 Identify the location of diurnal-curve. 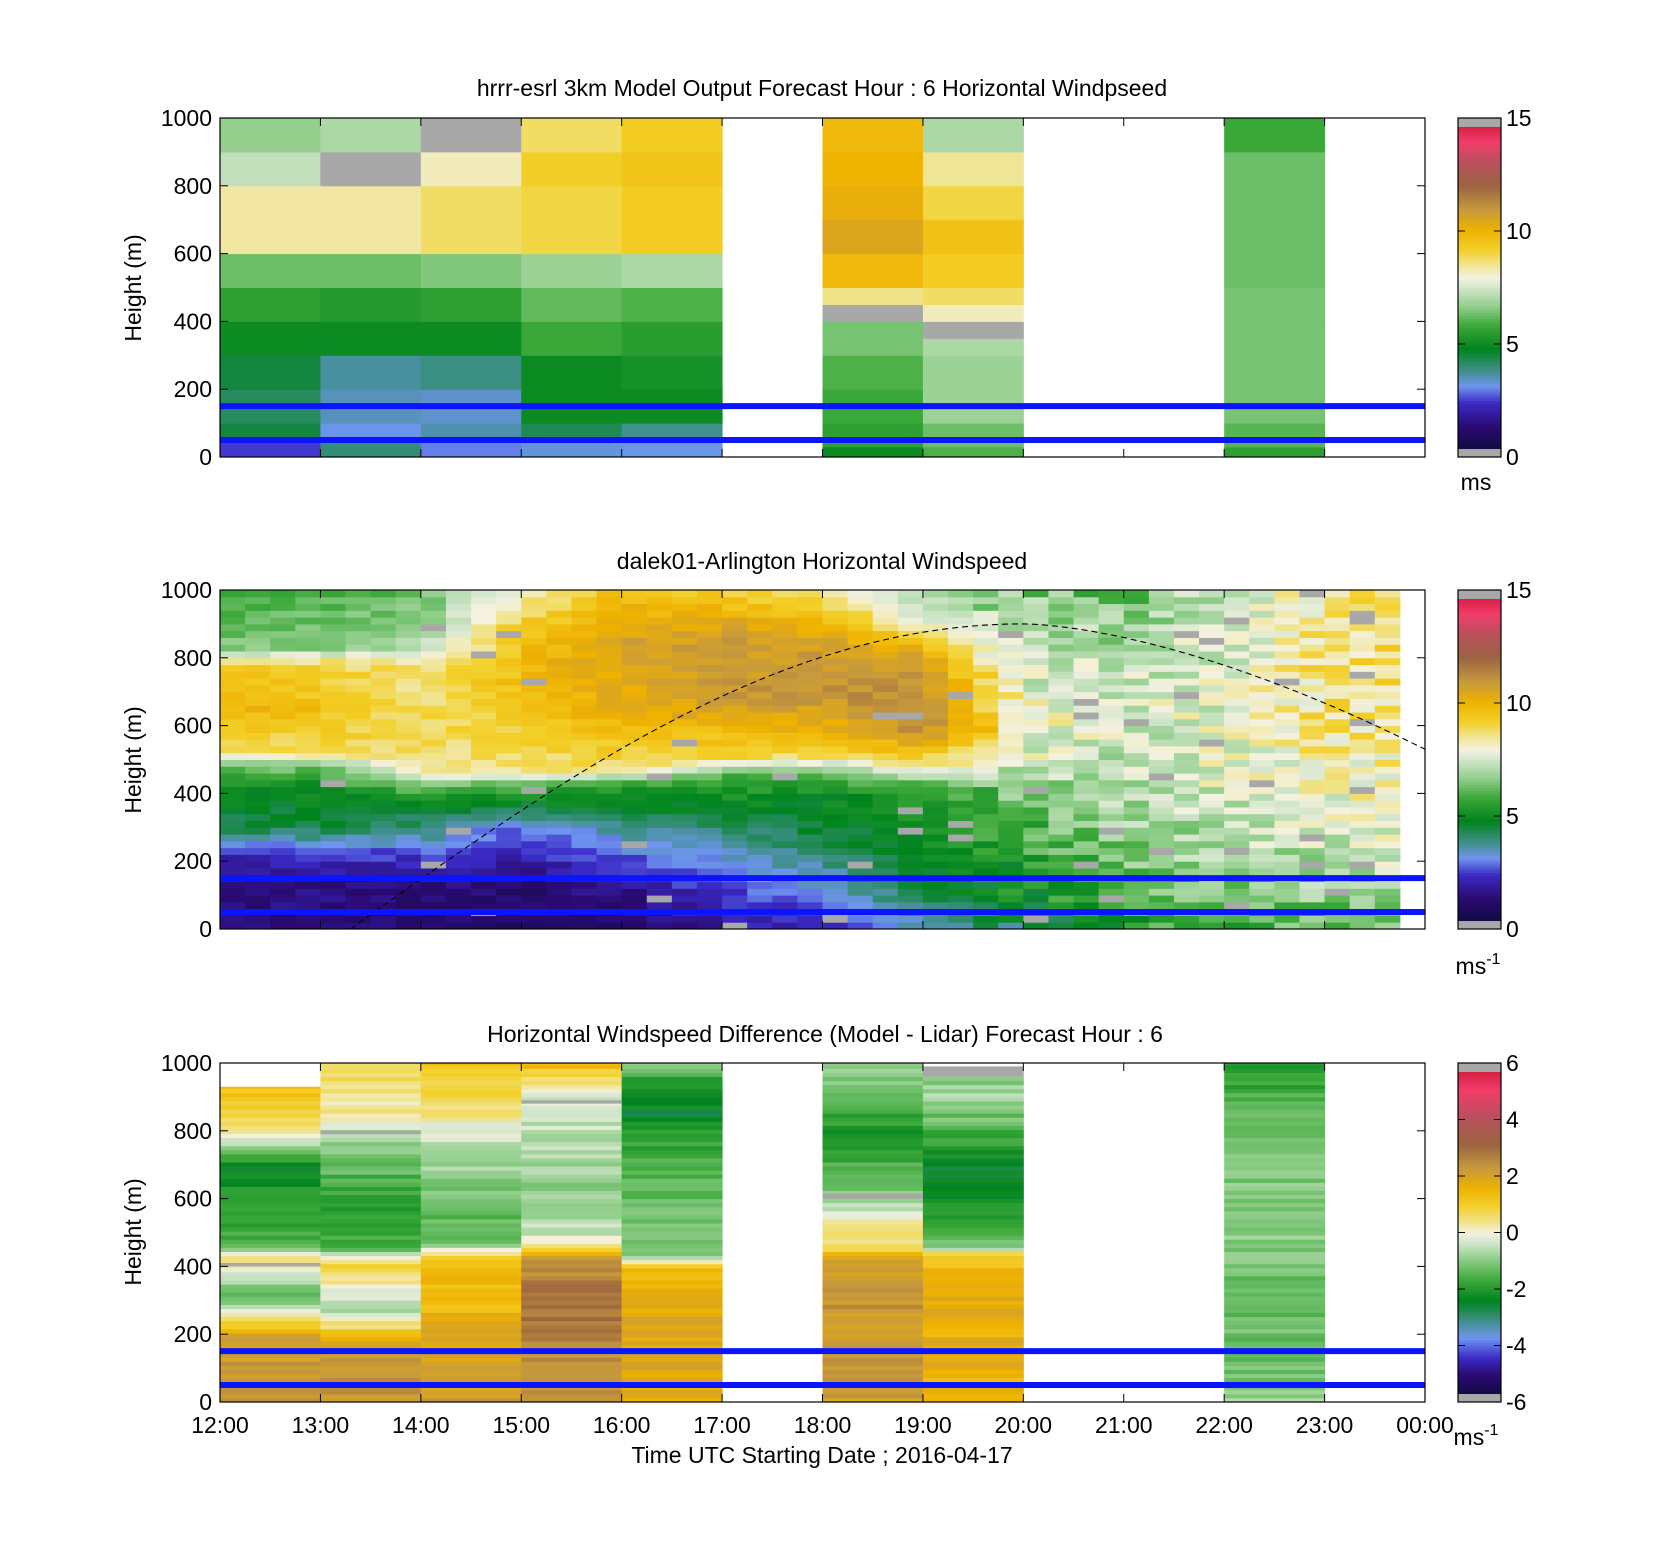
(887, 776).